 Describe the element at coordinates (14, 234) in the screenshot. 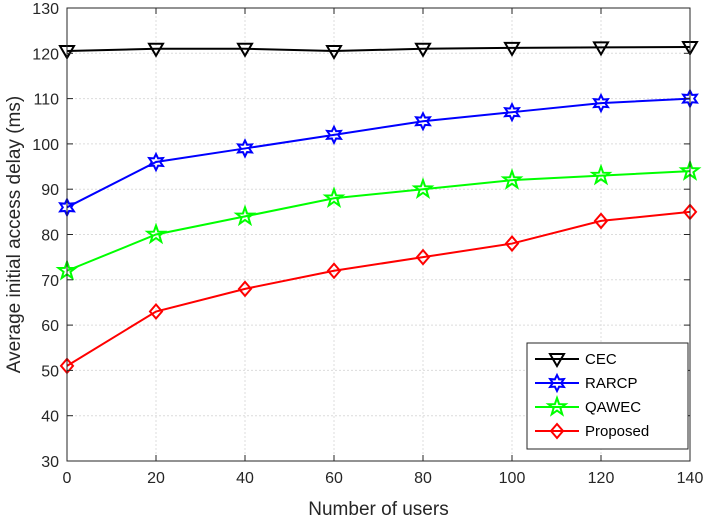

I see `y-axis-label: Average initial access delay (ms)` at that location.